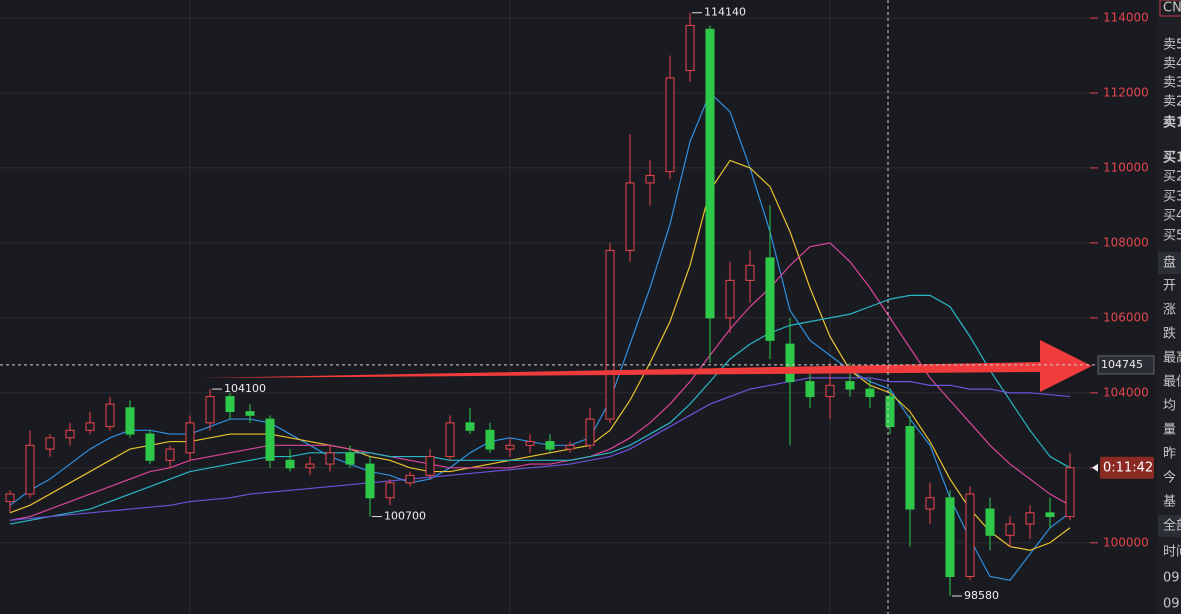 This screenshot has height=614, width=1181. What do you see at coordinates (1169, 430) in the screenshot?
I see `panel-label: 量` at bounding box center [1169, 430].